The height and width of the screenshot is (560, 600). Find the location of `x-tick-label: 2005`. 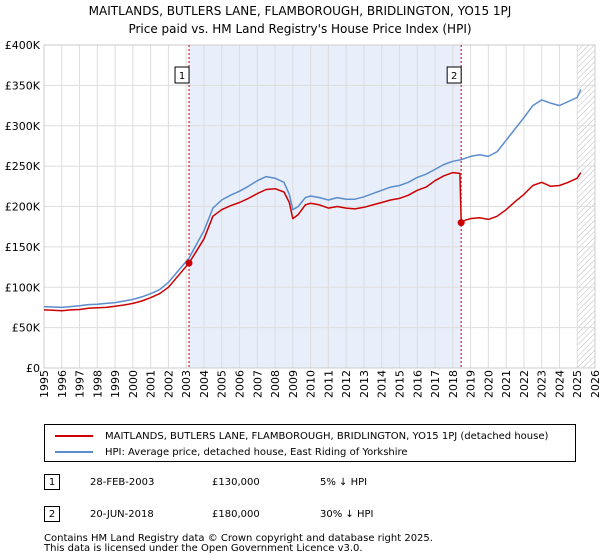

x-tick-label: 2005 is located at coordinates (222, 384).